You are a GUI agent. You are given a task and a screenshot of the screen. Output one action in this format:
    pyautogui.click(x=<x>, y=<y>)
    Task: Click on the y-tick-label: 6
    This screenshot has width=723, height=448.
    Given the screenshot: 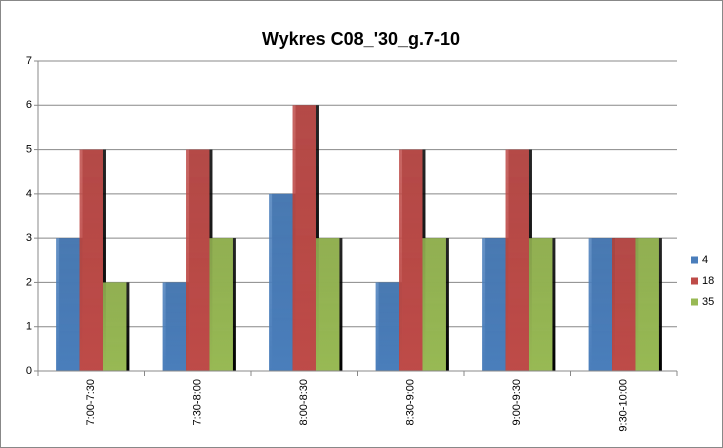 What is the action you would take?
    pyautogui.click(x=29, y=105)
    